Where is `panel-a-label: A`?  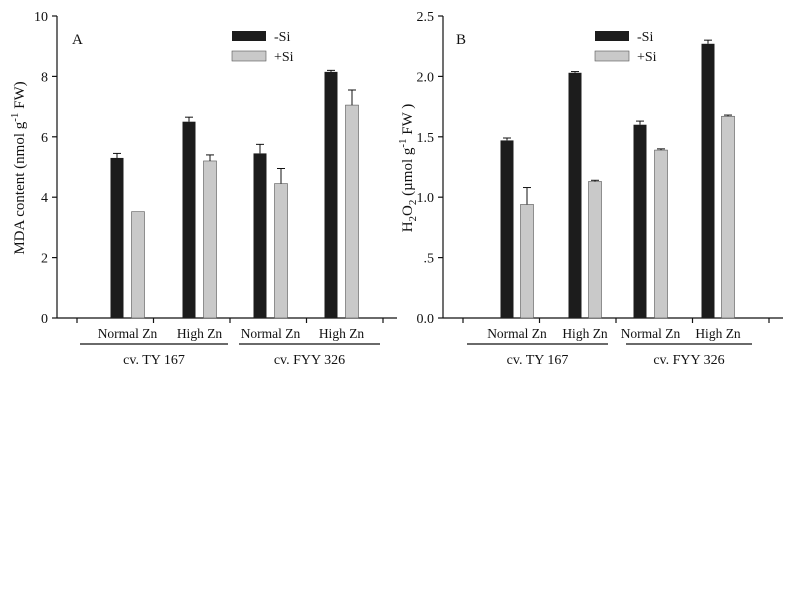 panel-a-label: A is located at coordinates (77, 40).